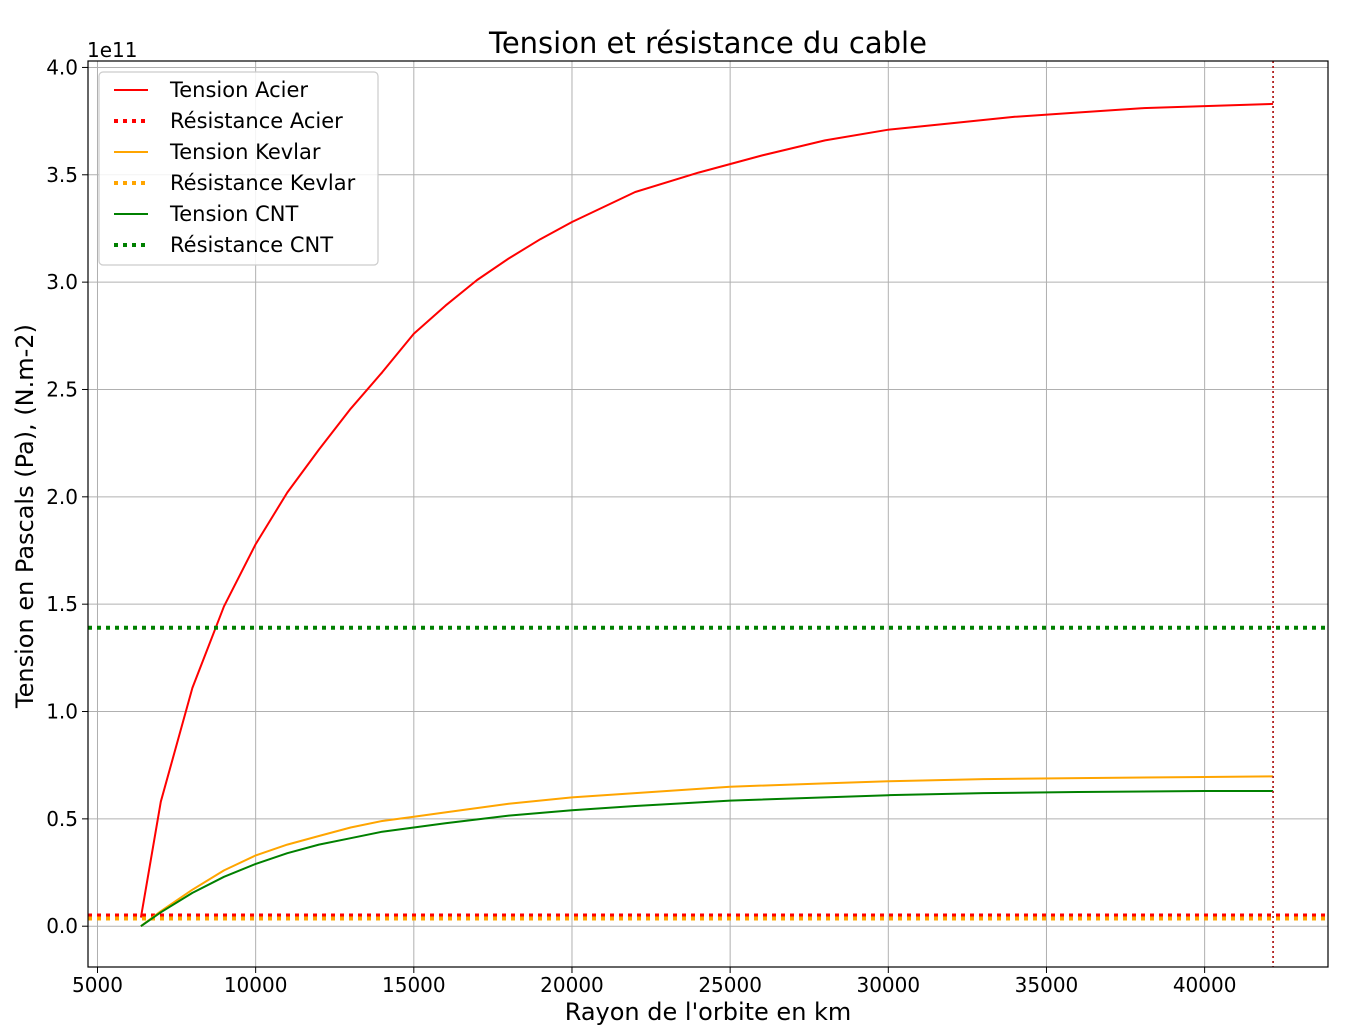 The width and height of the screenshot is (1356, 1028). What do you see at coordinates (708, 1012) in the screenshot?
I see `x-axis-title: Rayon de l'orbite en km` at bounding box center [708, 1012].